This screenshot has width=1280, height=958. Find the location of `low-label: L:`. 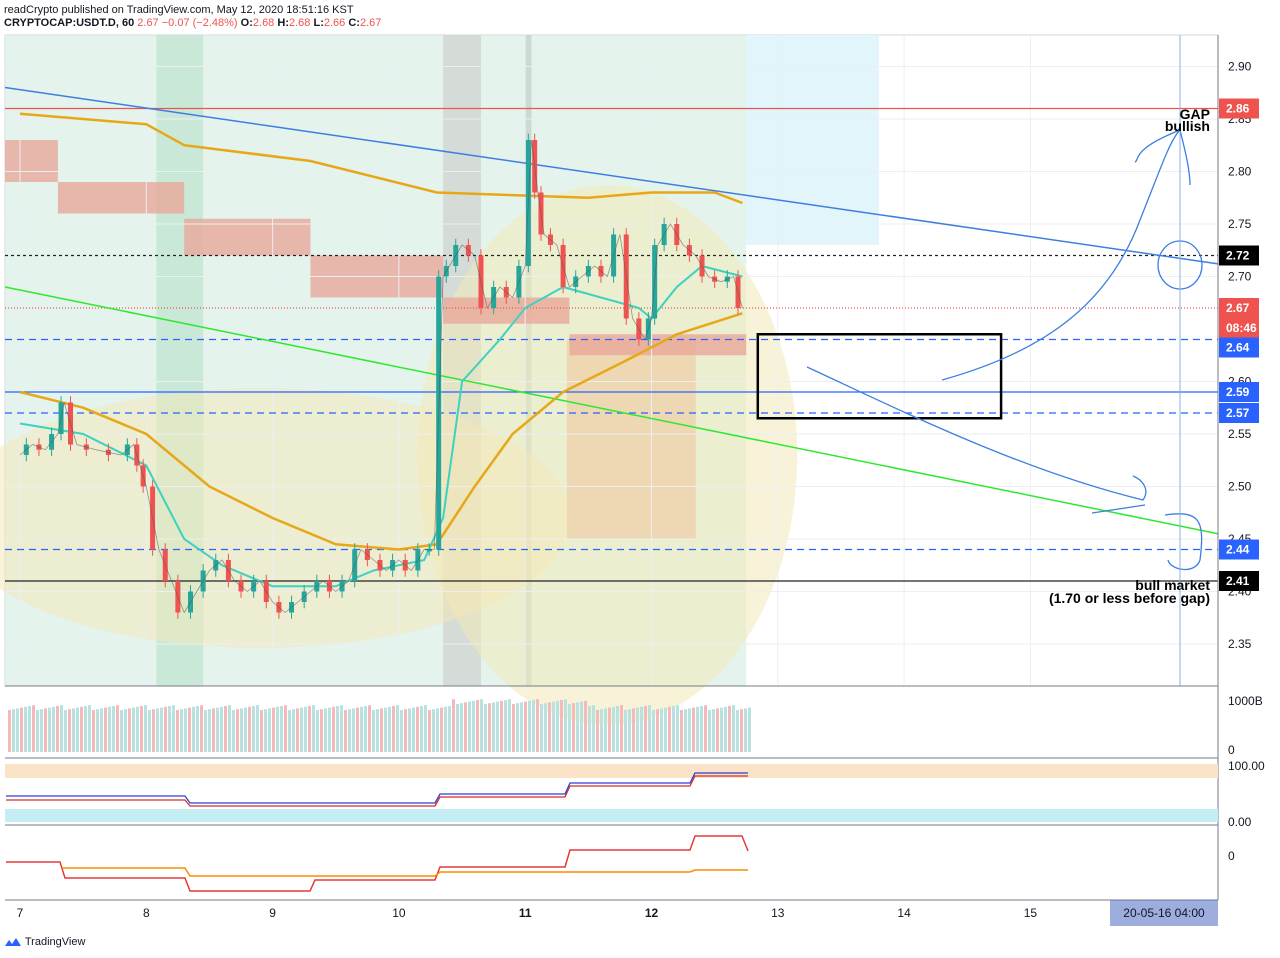

low-label: L: is located at coordinates (318, 23).